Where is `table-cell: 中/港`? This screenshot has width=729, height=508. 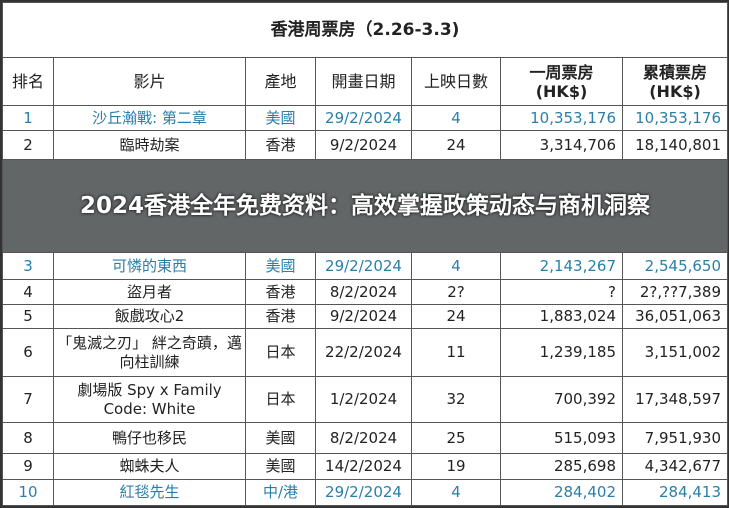 table-cell: 中/港 is located at coordinates (280, 492).